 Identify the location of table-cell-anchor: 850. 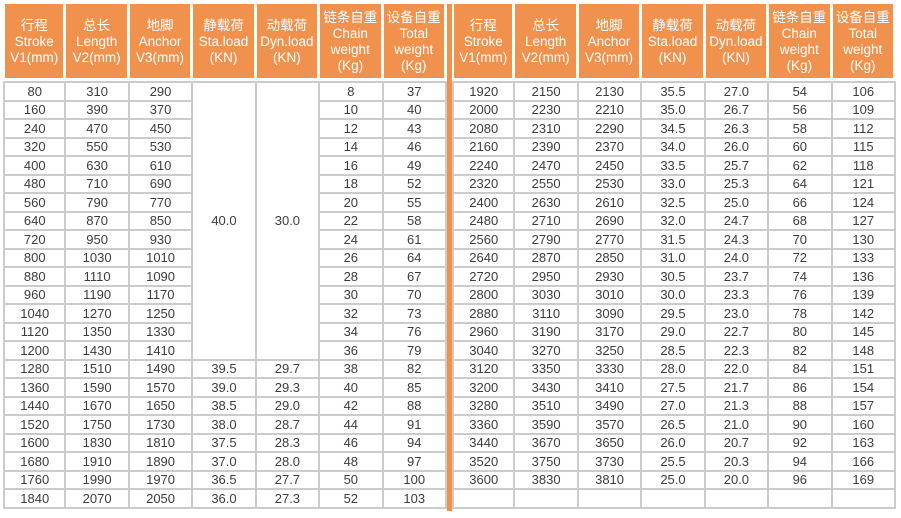
(161, 221).